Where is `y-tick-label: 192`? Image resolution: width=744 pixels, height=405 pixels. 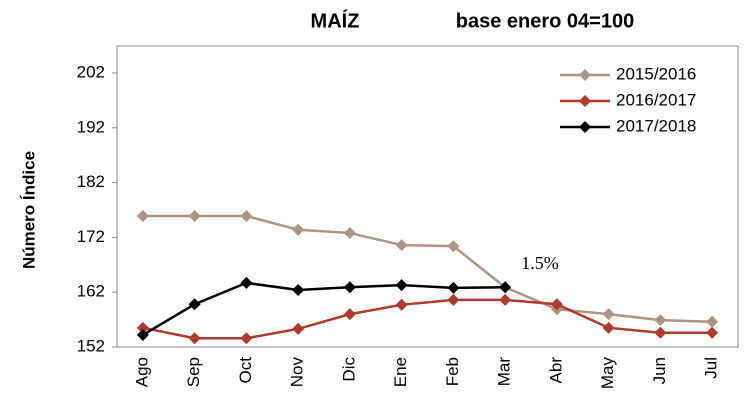 y-tick-label: 192 is located at coordinates (91, 126).